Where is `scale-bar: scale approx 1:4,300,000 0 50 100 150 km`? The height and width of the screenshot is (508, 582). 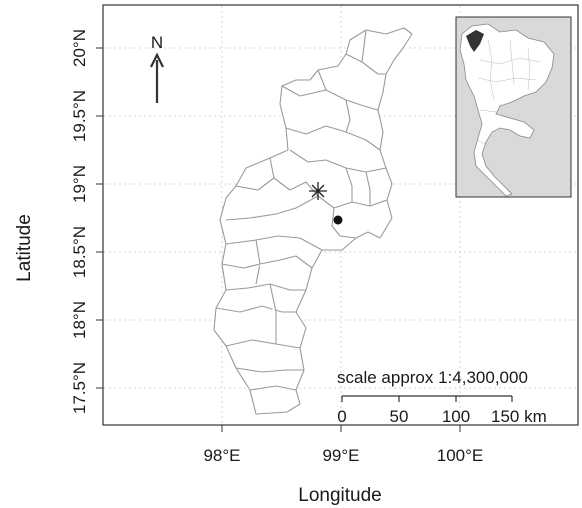
scale-bar: scale approx 1:4,300,000 0 50 100 150 km is located at coordinates (442, 397).